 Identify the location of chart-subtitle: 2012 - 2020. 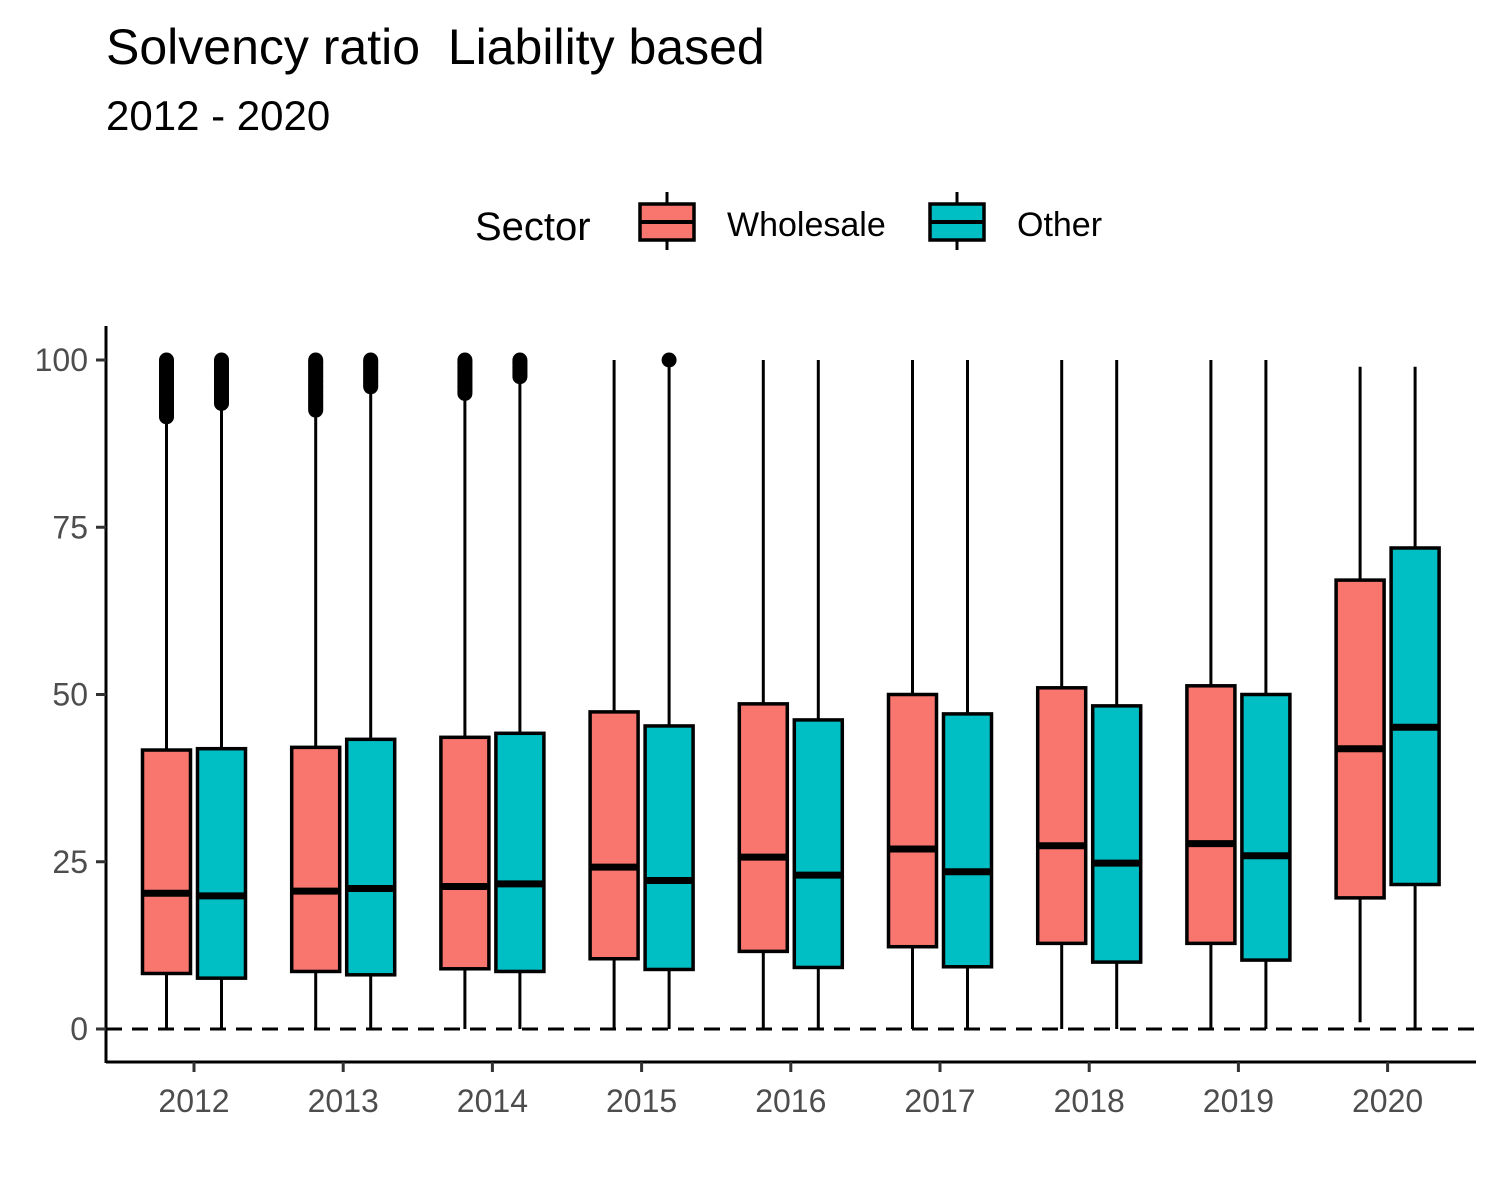
(218, 115).